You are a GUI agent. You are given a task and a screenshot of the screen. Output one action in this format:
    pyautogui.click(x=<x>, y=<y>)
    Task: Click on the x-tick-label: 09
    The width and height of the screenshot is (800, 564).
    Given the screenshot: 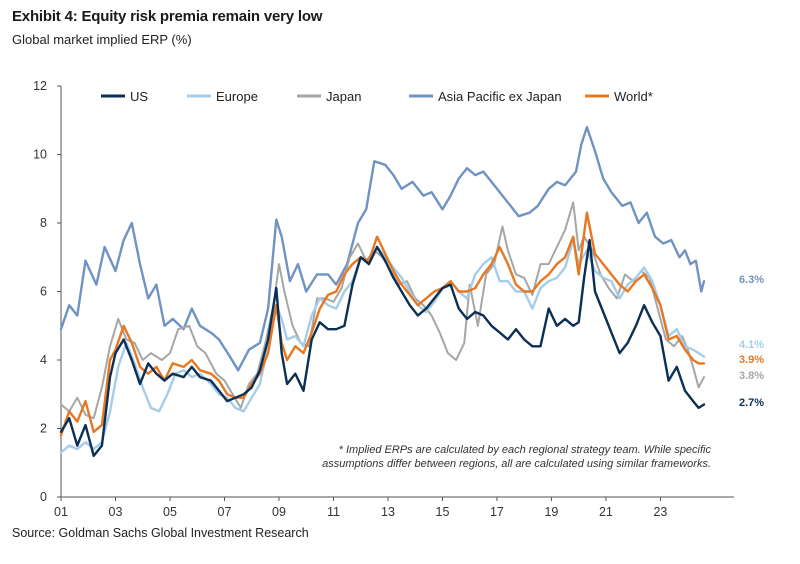 What is the action you would take?
    pyautogui.click(x=279, y=512)
    